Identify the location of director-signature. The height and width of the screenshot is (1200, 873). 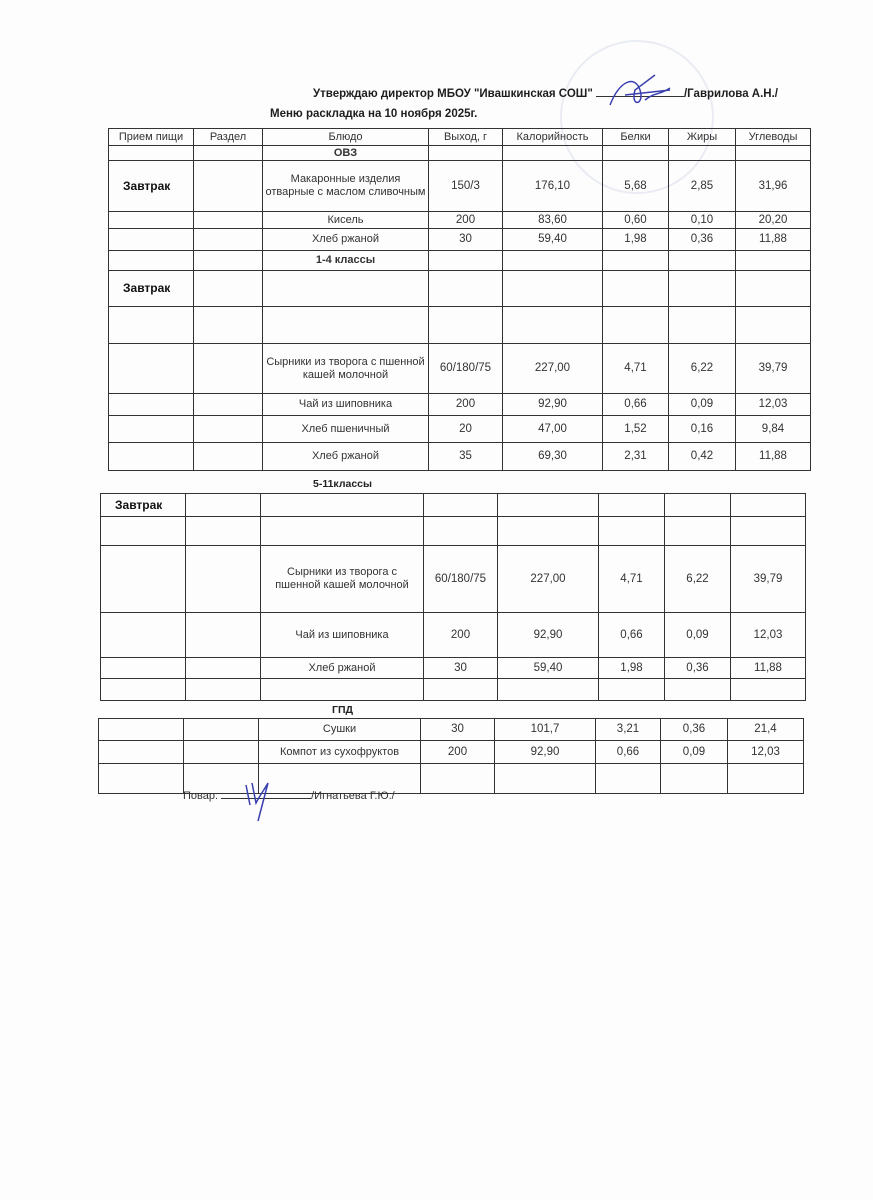
(640, 90).